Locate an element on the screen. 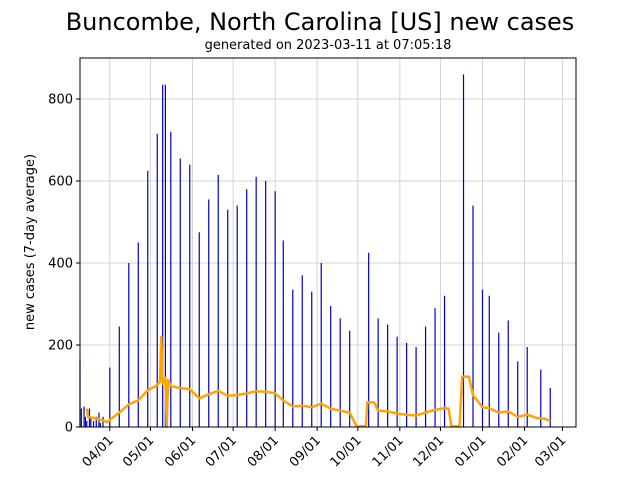 This screenshot has height=480, width=640. chart-subtitle: generated on 2023-03-11 at 07:05:18 is located at coordinates (328, 45).